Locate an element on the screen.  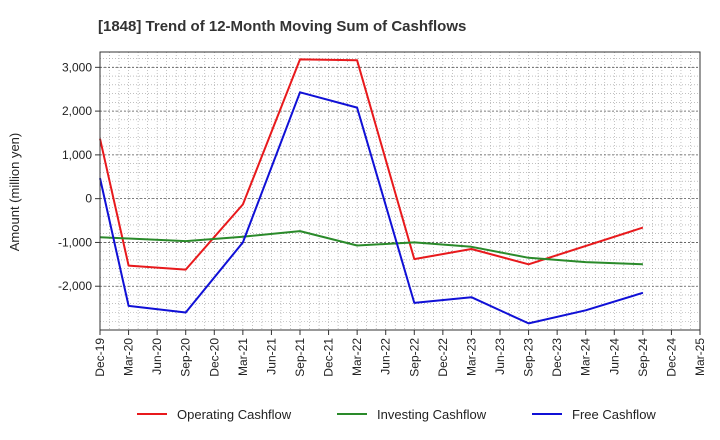
x-tick-label: Jun-24 is located at coordinates (614, 356).